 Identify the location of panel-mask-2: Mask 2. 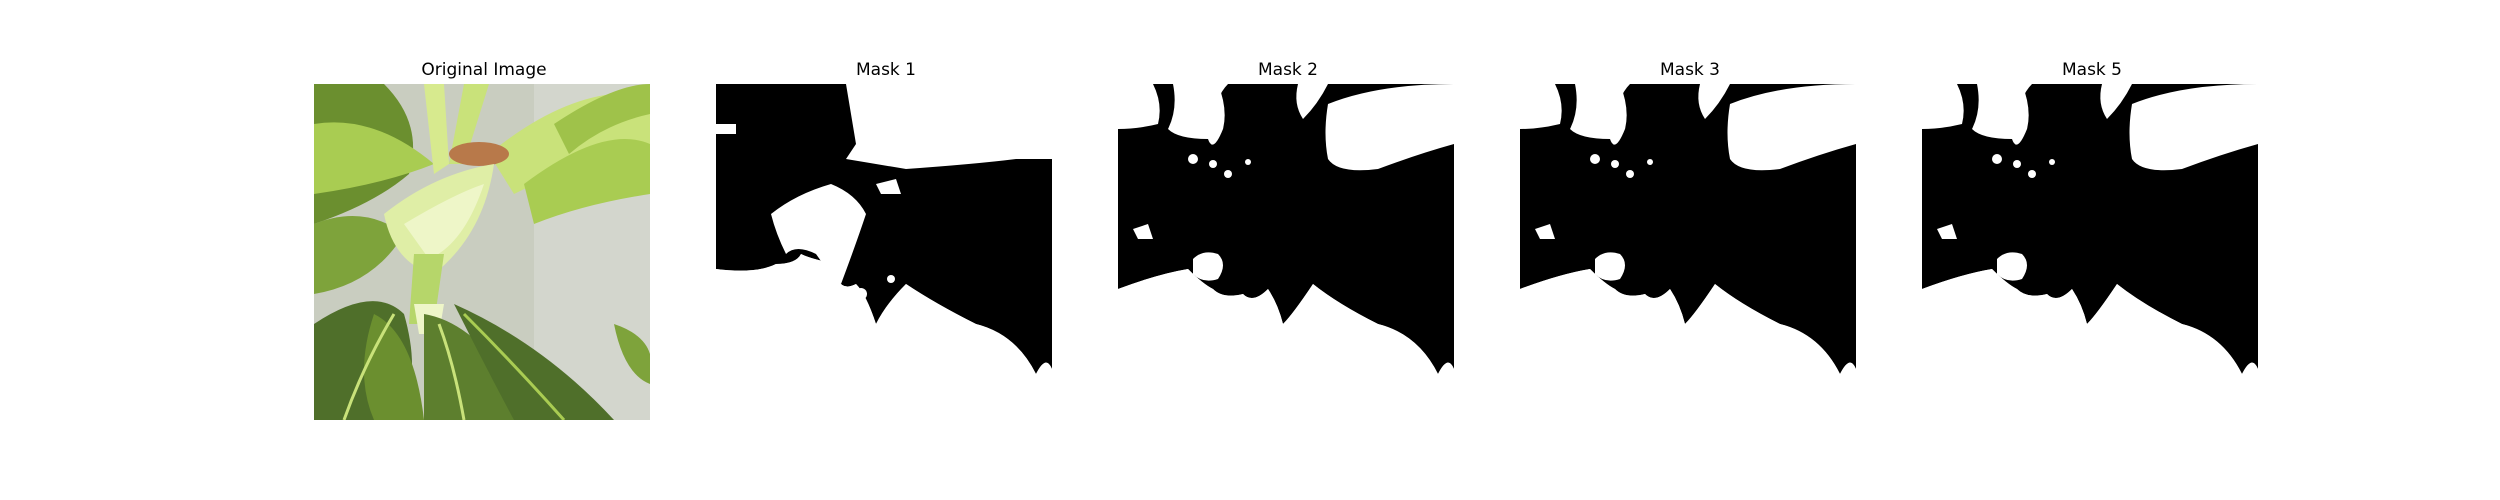
(1288, 239).